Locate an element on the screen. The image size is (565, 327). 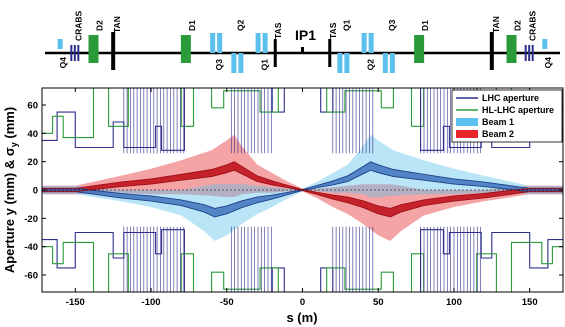
legend-entry-label: HL-LHC aperture is located at coordinates (518, 110).